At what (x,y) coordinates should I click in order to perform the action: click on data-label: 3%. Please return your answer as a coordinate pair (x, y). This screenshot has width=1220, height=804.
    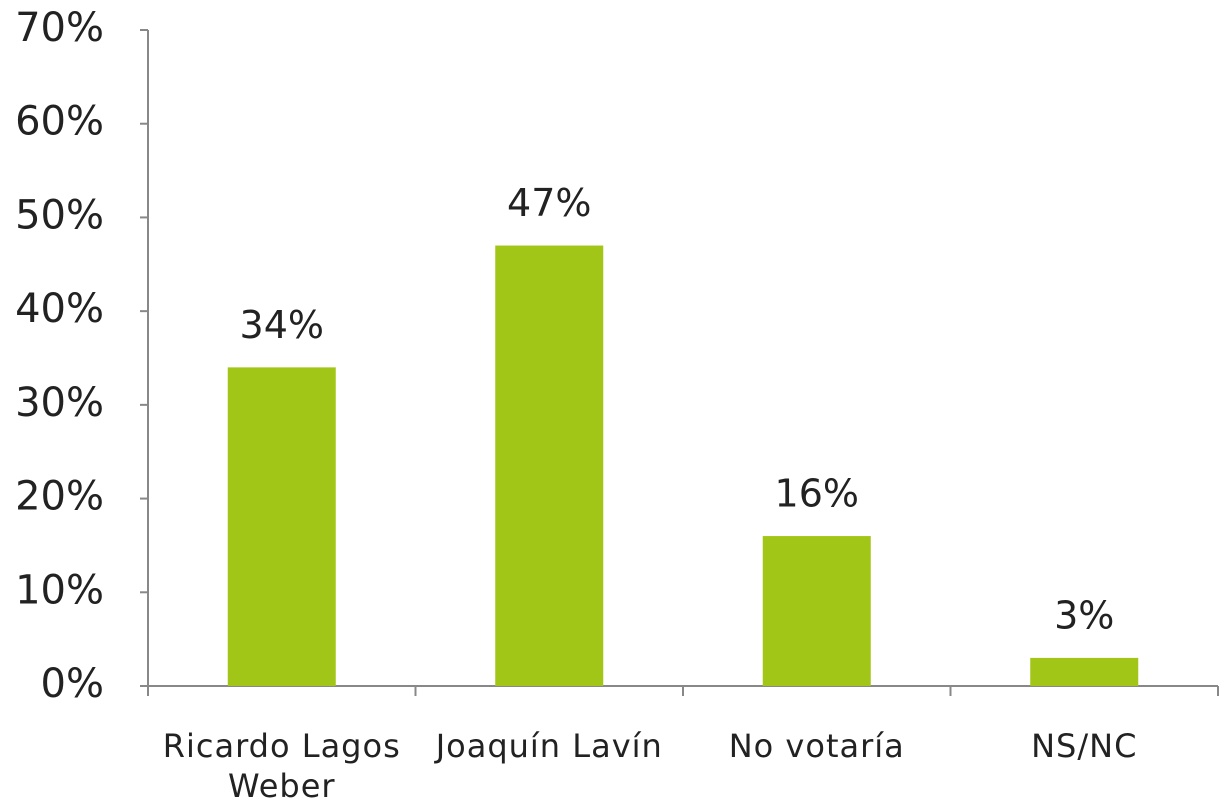
    Looking at the image, I should click on (1084, 615).